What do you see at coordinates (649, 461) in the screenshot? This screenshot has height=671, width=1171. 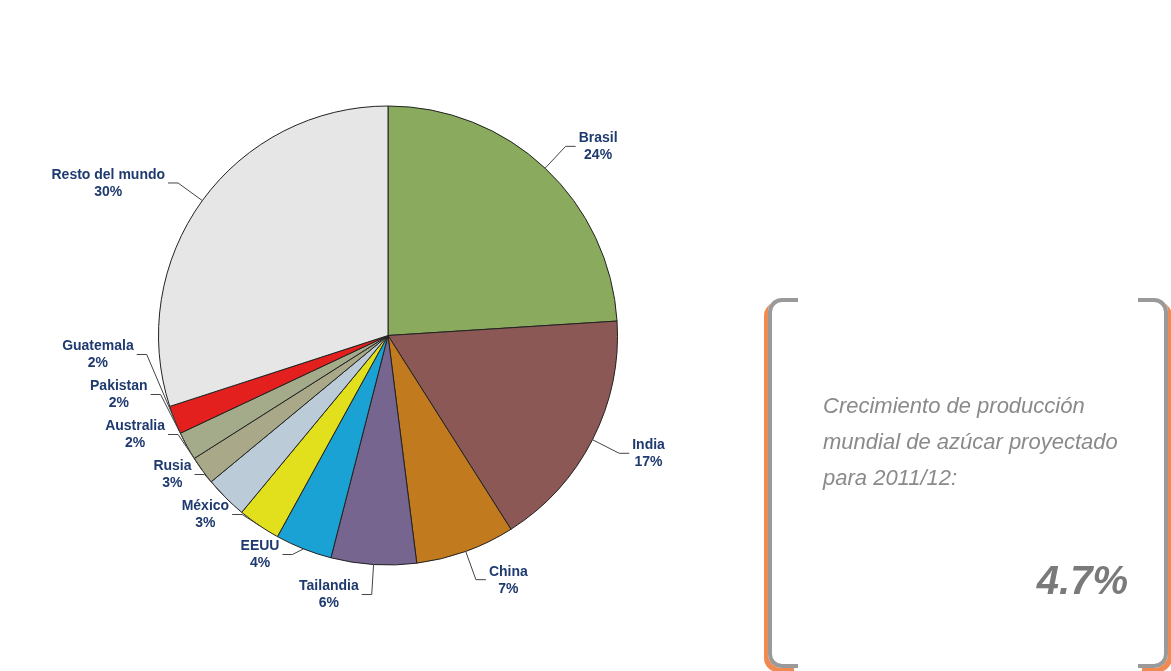 I see `data-label: 17%` at bounding box center [649, 461].